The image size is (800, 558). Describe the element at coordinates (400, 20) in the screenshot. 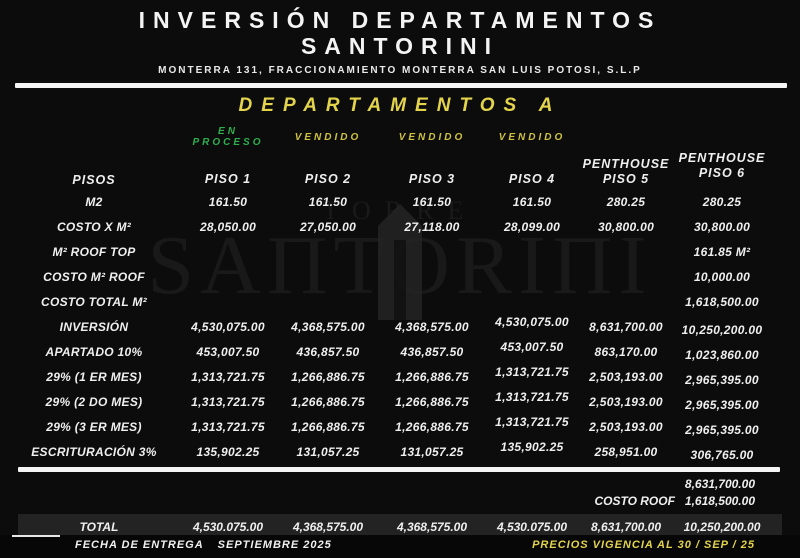

I see `page-title-line1: INVERSIÓN DEPARTAMENTOS` at that location.